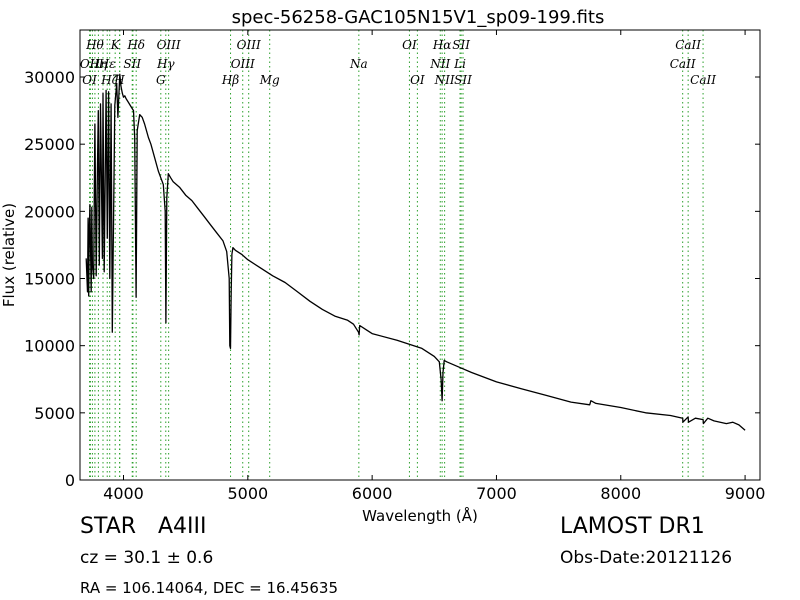 The width and height of the screenshot is (800, 600). What do you see at coordinates (459, 64) in the screenshot?
I see `line-marker-label: Li` at bounding box center [459, 64].